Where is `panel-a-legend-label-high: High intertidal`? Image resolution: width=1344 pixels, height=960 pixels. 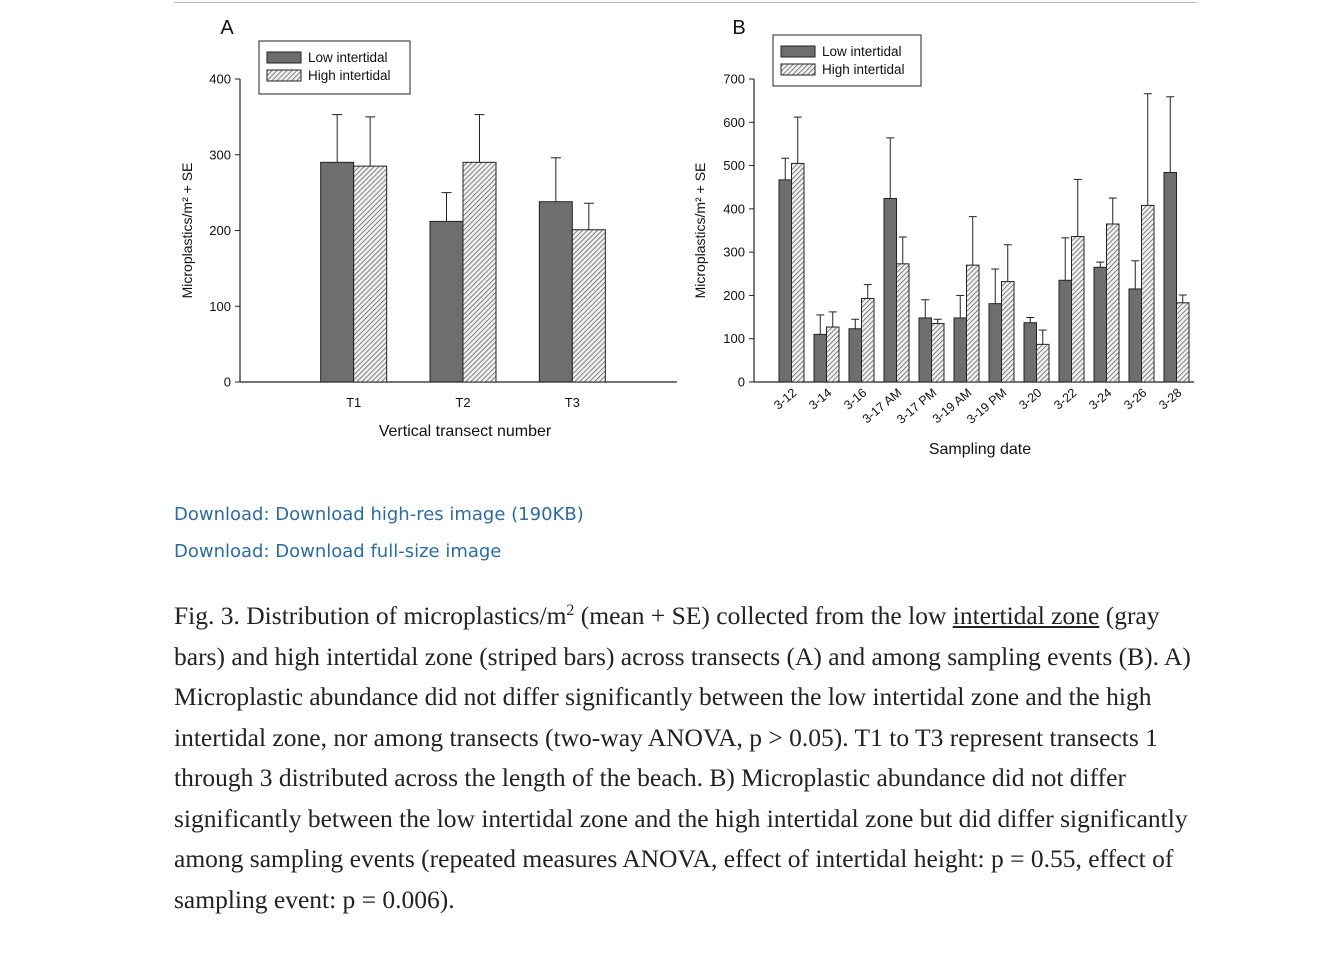 panel-a-legend-label-high: High intertidal is located at coordinates (349, 75).